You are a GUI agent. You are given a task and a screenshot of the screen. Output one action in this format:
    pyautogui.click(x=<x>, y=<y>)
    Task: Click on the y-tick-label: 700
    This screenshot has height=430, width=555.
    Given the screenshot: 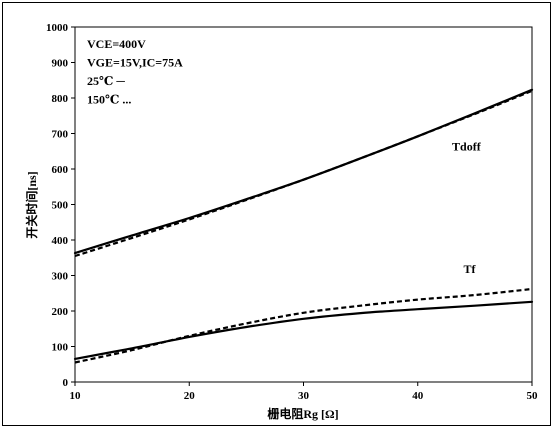 What is the action you would take?
    pyautogui.click(x=60, y=135)
    